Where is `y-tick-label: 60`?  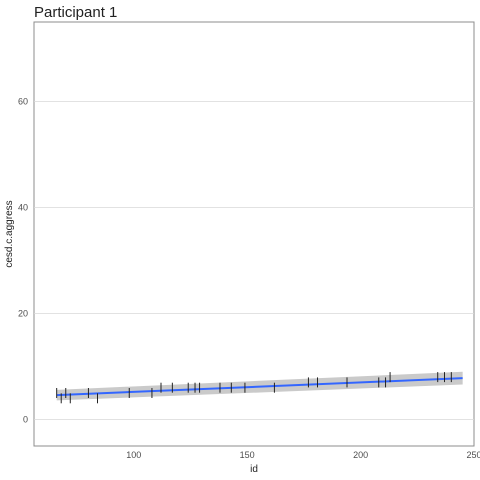
y-tick-label: 60 is located at coordinates (23, 102).